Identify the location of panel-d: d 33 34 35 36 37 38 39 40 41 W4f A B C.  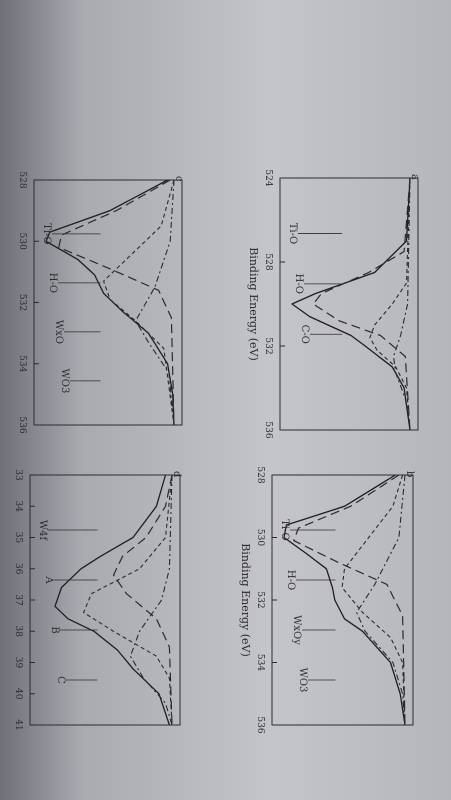
(97, 599).